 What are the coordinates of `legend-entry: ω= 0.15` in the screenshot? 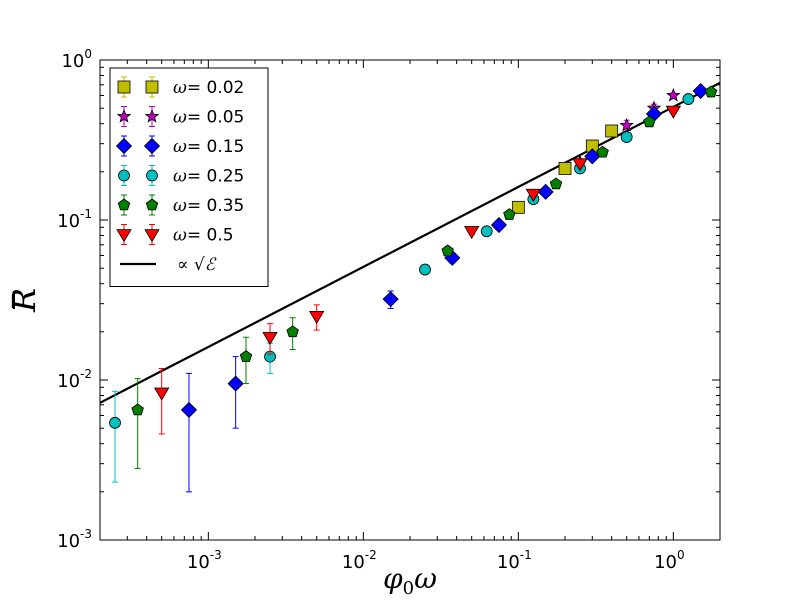 It's located at (179, 146).